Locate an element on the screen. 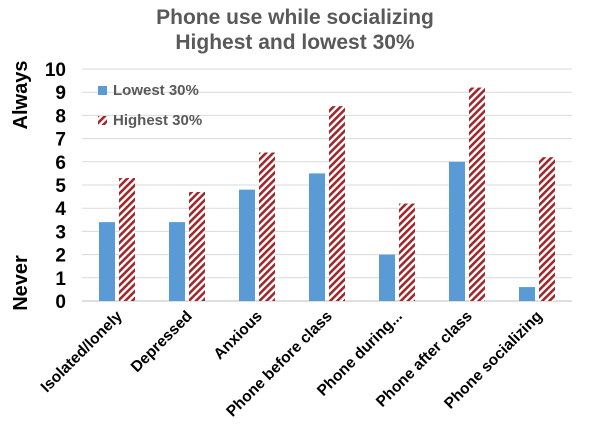 The image size is (590, 435). x-tick-label: Anxious is located at coordinates (238, 335).